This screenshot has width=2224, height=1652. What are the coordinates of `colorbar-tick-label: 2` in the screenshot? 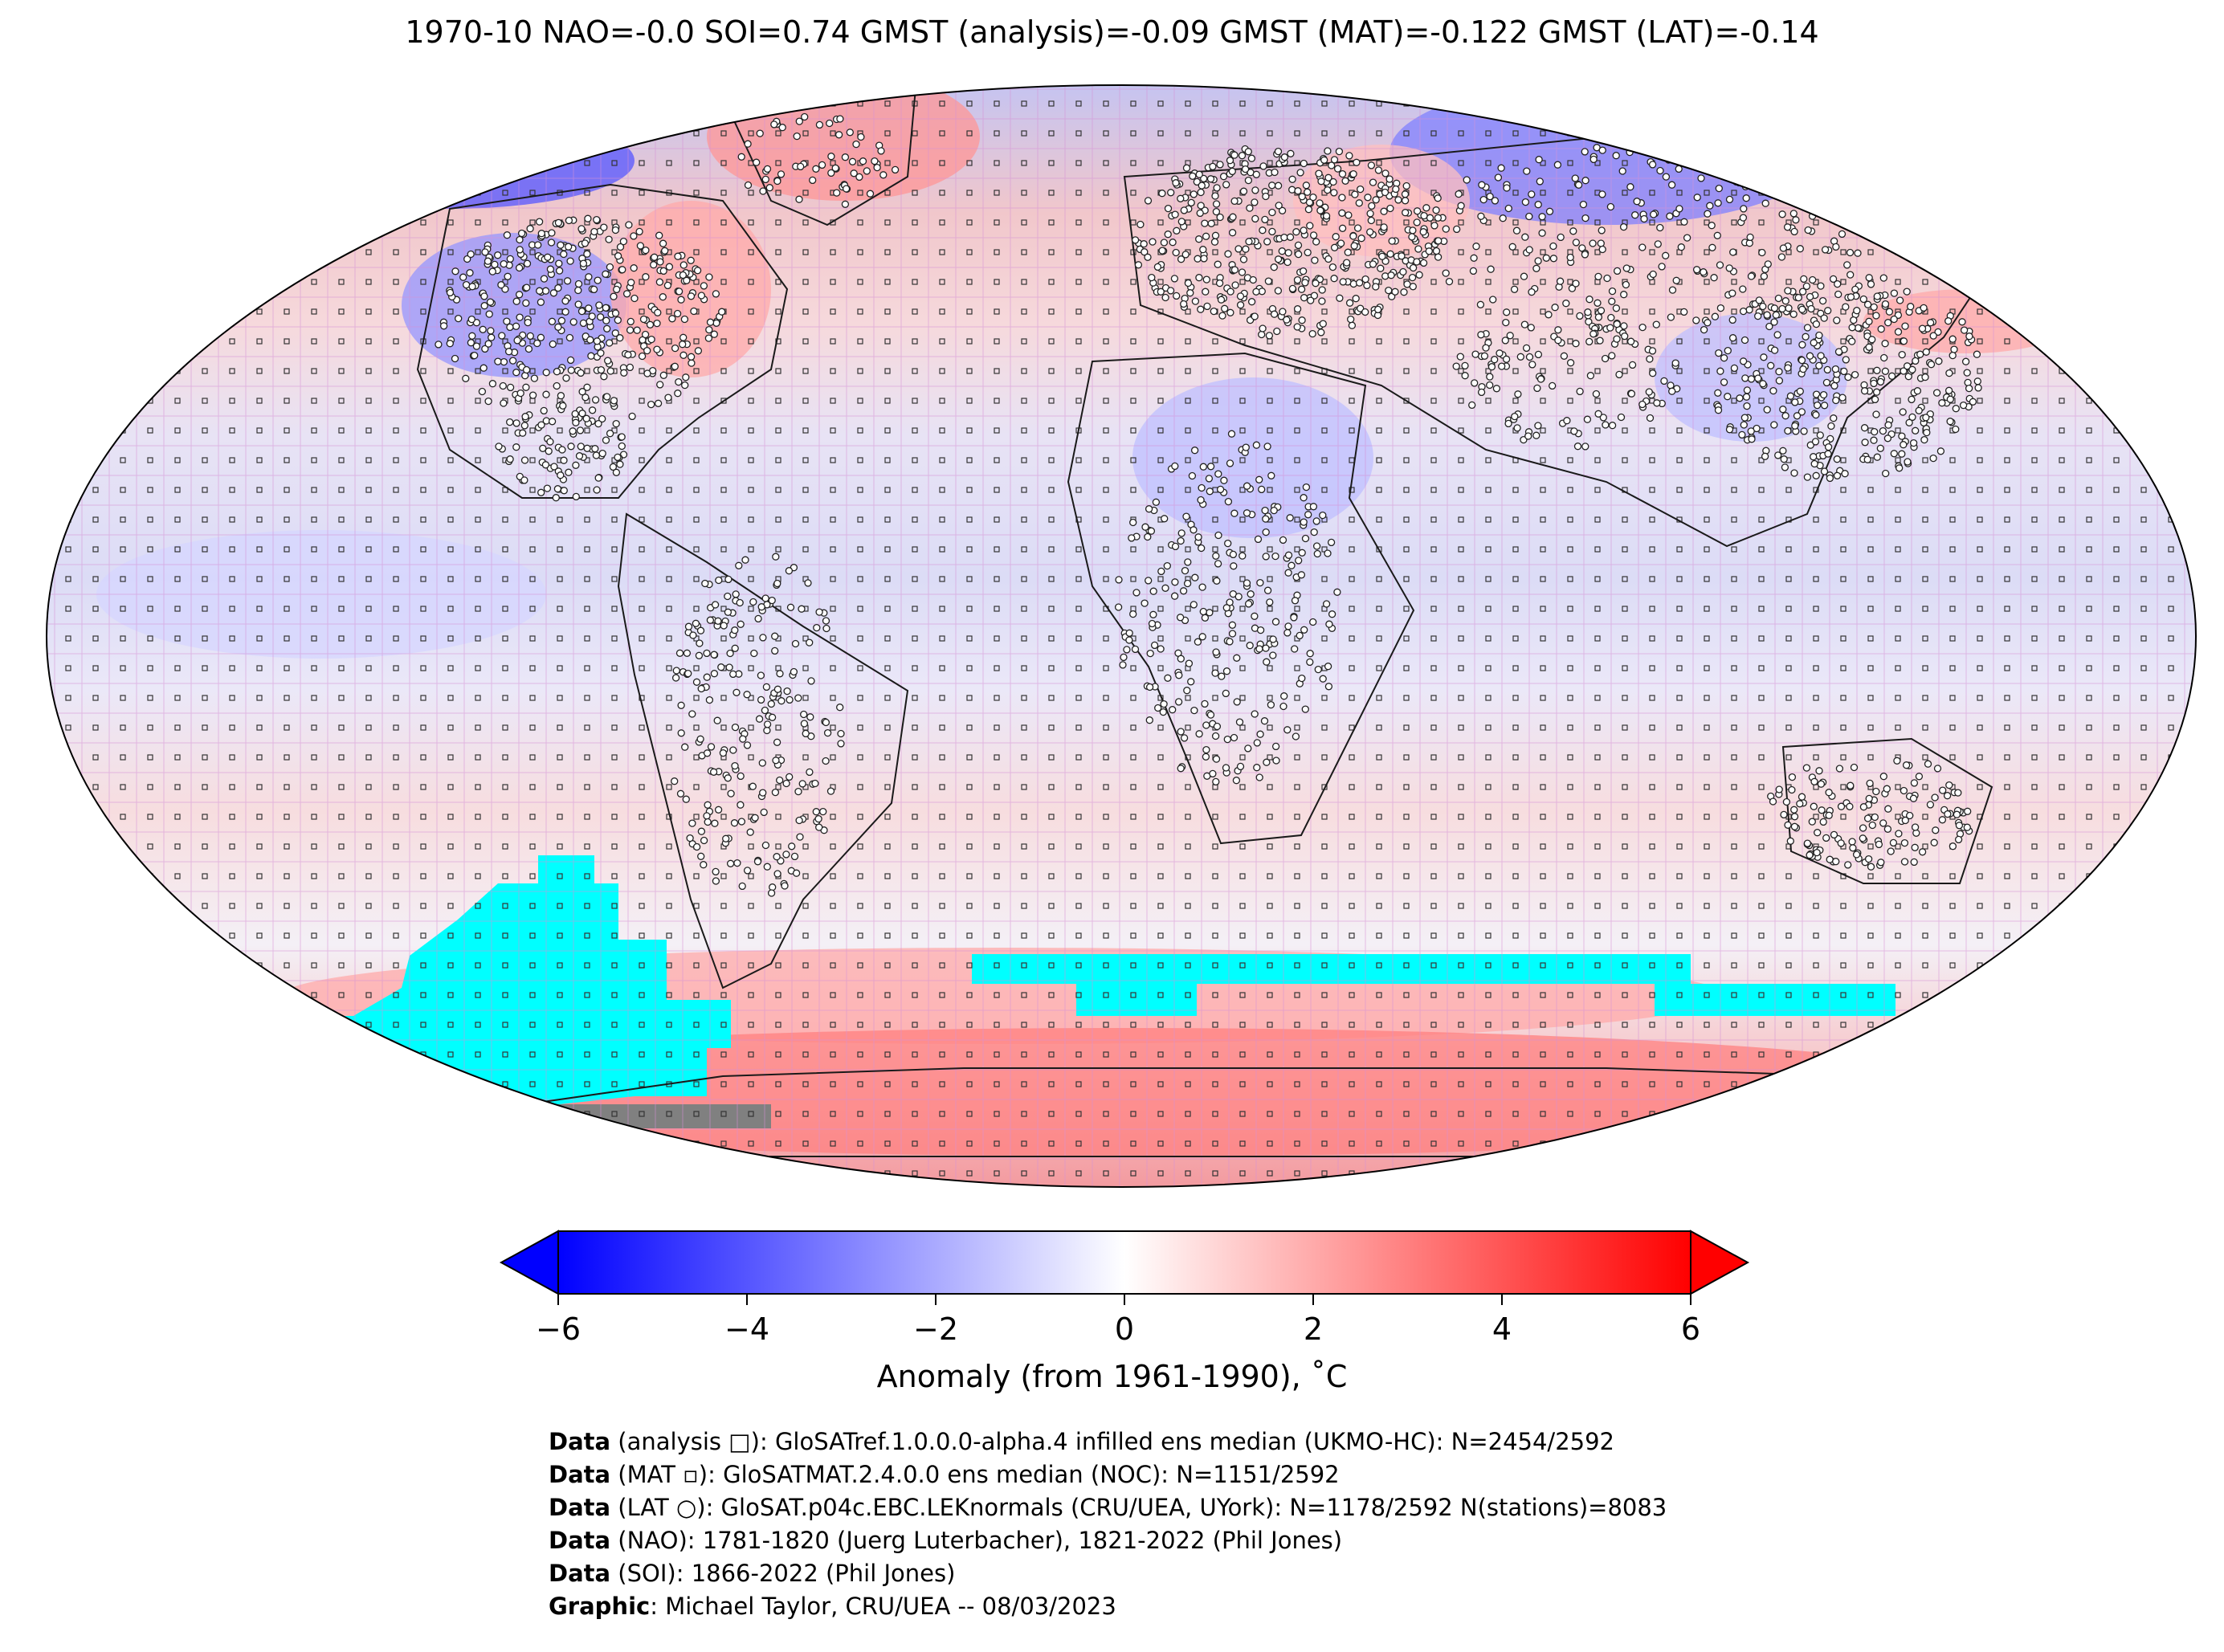 It's located at (1313, 1329).